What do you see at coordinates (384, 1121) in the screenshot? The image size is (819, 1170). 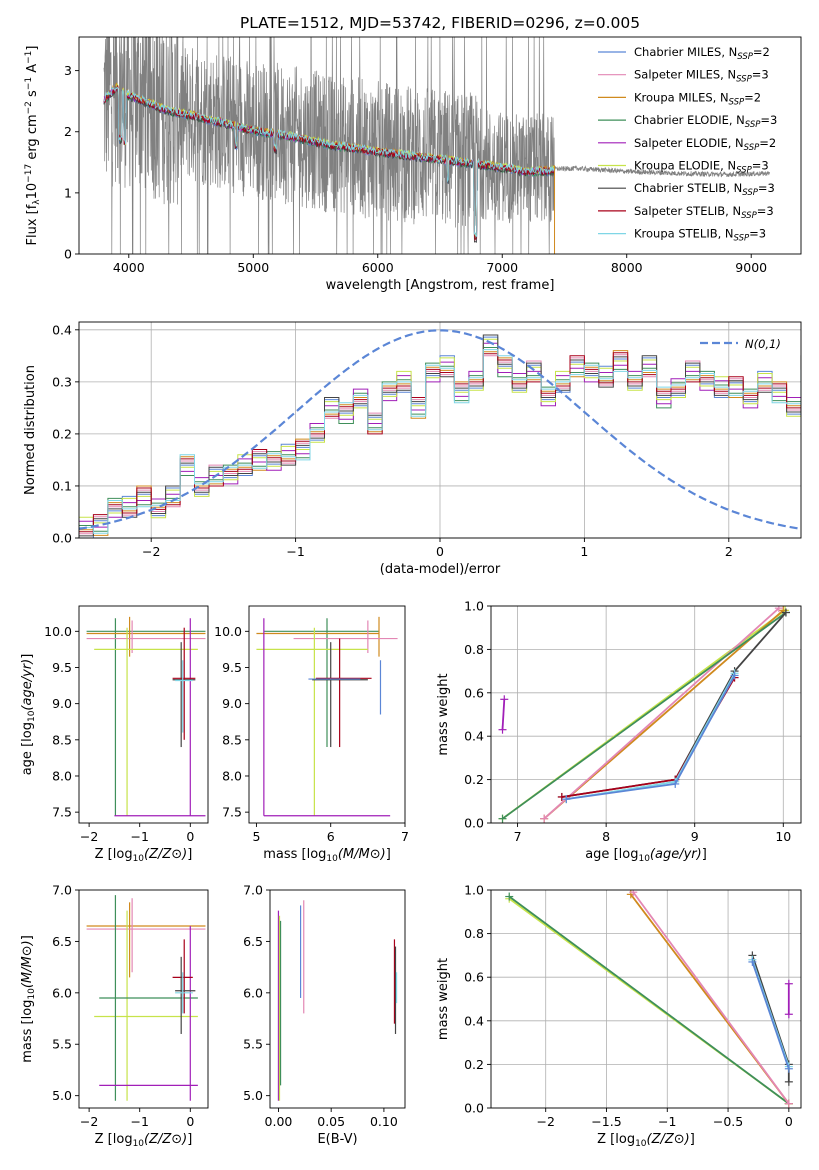 I see `x-tick-label: 0.10` at bounding box center [384, 1121].